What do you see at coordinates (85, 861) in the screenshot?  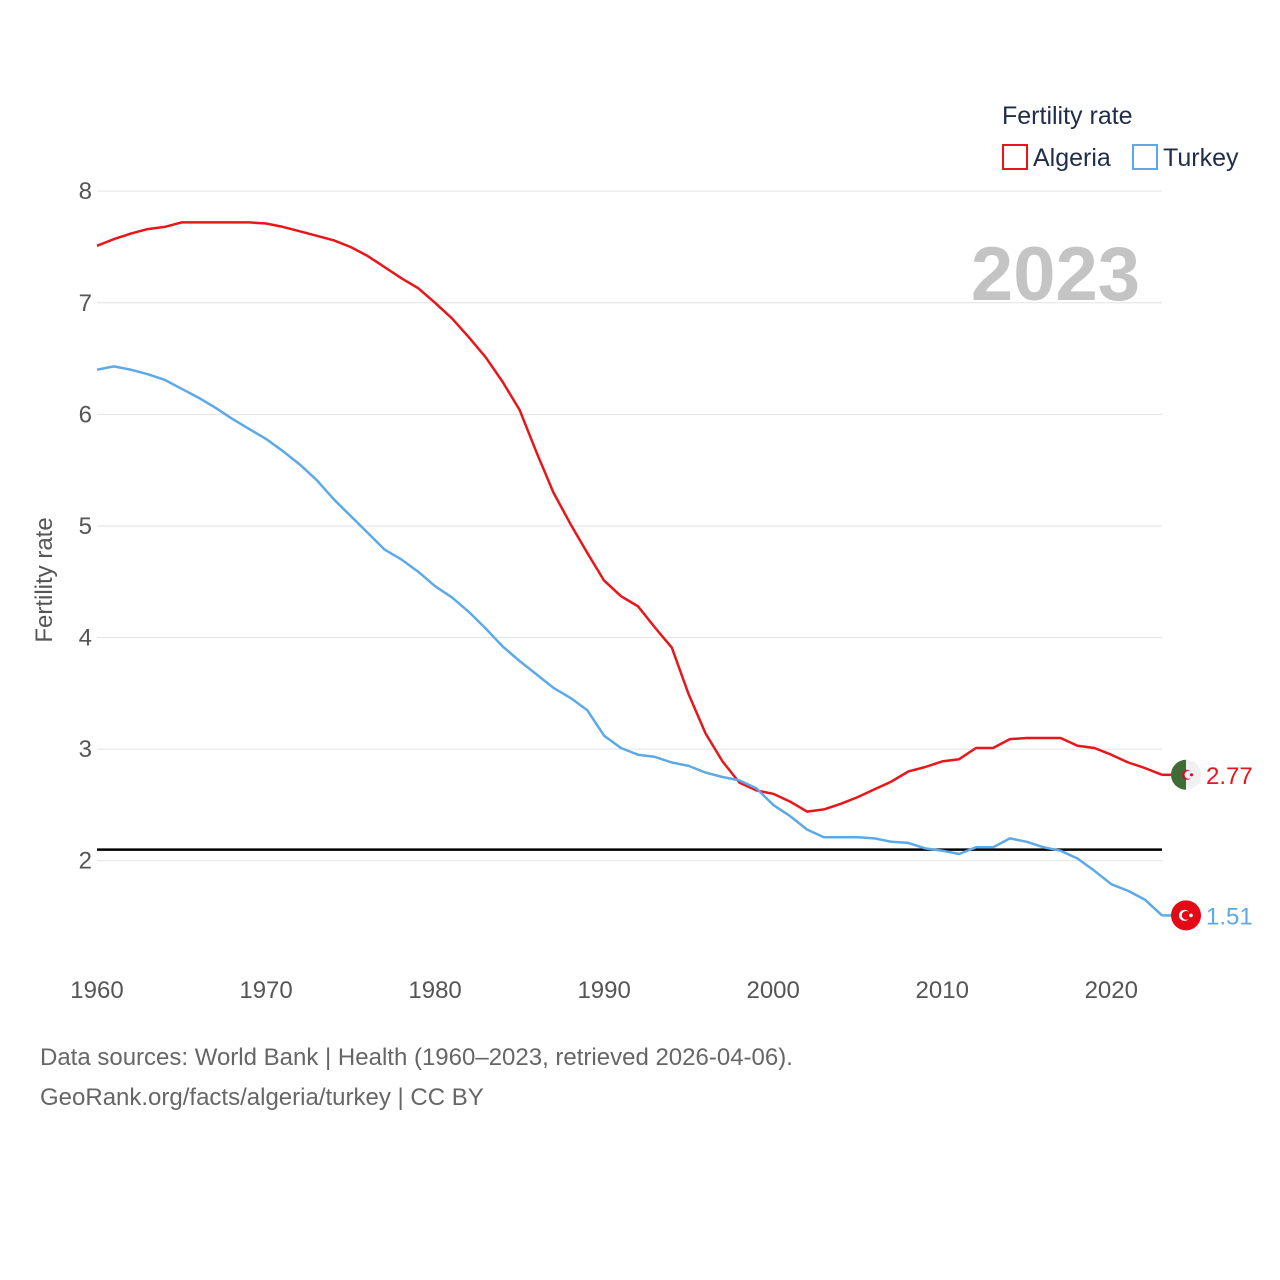 I see `y-tick-2: 2` at bounding box center [85, 861].